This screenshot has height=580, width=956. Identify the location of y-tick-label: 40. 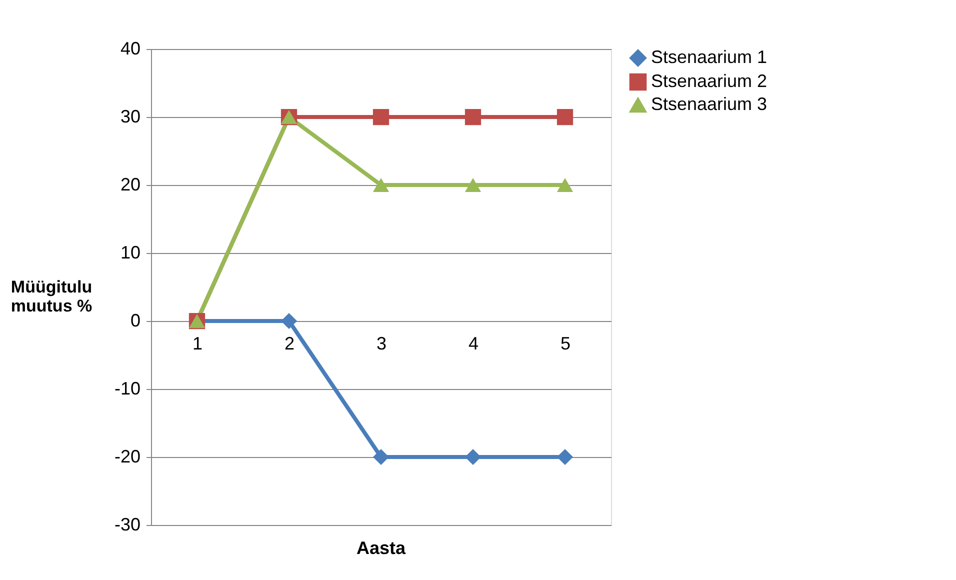
(130, 48).